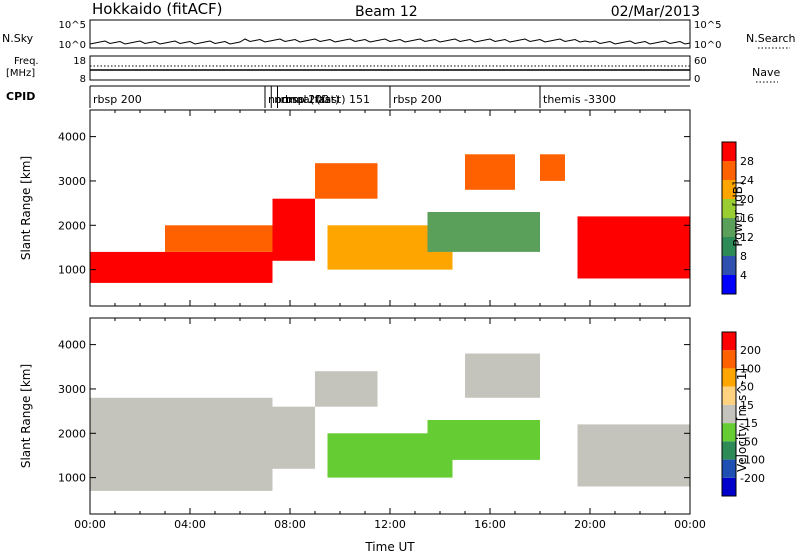 The image size is (800, 554). Describe the element at coordinates (750, 350) in the screenshot. I see `colorbar-tick-label: 200` at that location.